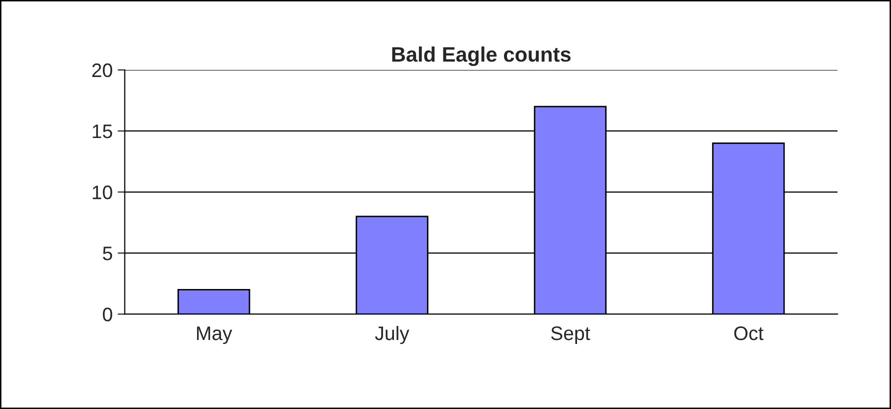 This screenshot has height=409, width=891. What do you see at coordinates (481, 56) in the screenshot?
I see `chart-title: Bald Eagle counts` at bounding box center [481, 56].